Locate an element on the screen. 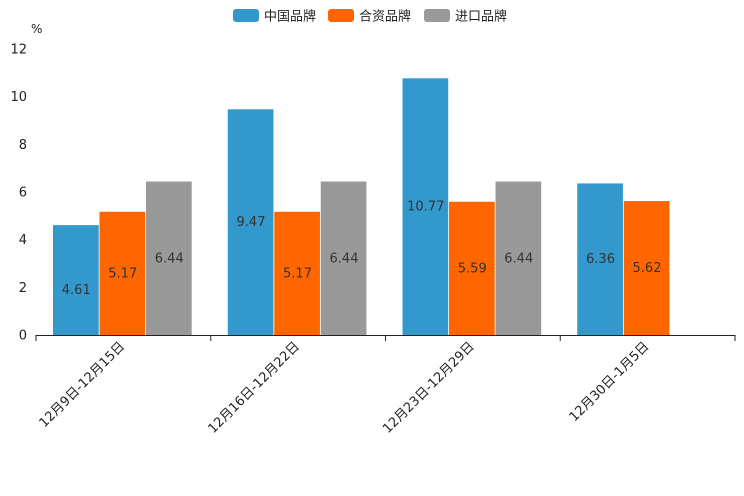  legend-label: 中国品牌 is located at coordinates (290, 17).